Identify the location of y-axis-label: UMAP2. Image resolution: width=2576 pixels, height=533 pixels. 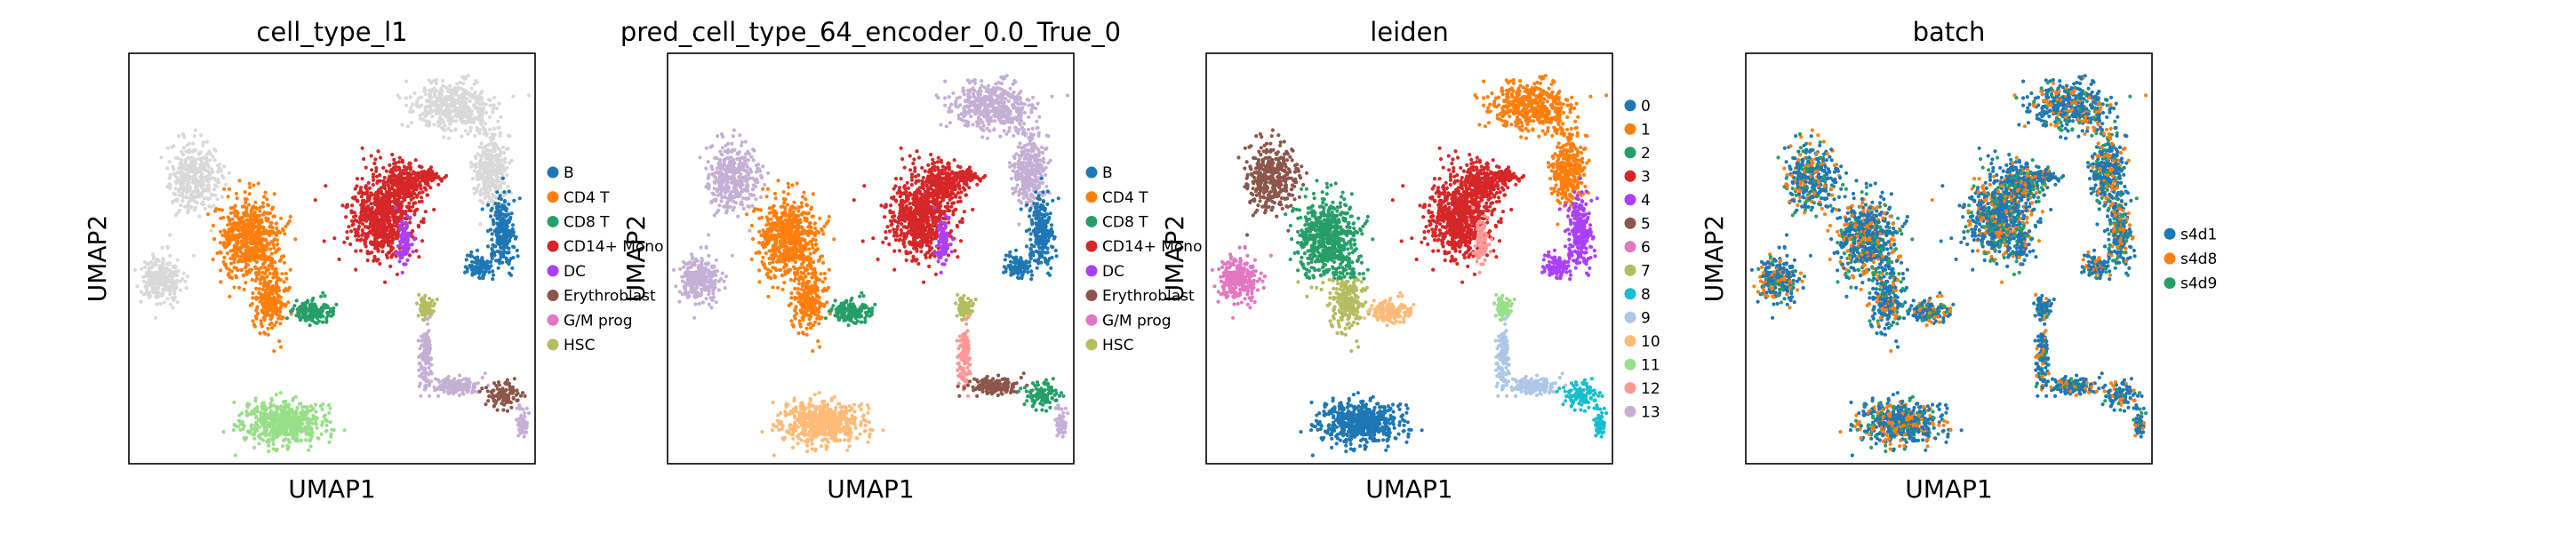
(97, 259).